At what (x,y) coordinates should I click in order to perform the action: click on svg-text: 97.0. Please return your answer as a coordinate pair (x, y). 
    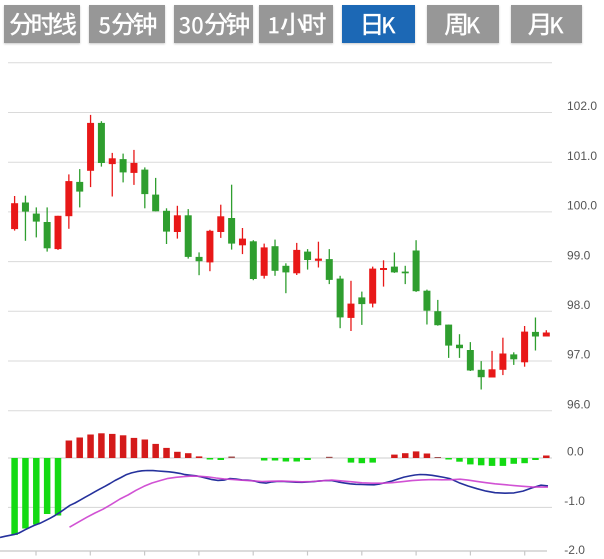
    Looking at the image, I should click on (579, 355).